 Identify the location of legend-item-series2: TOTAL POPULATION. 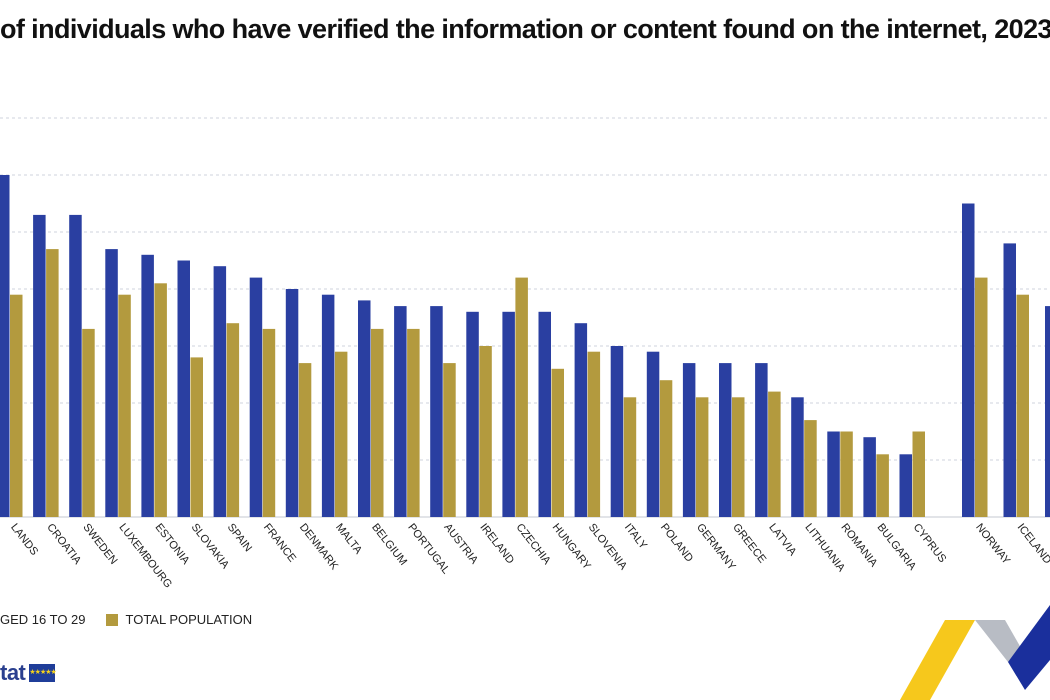
(179, 619).